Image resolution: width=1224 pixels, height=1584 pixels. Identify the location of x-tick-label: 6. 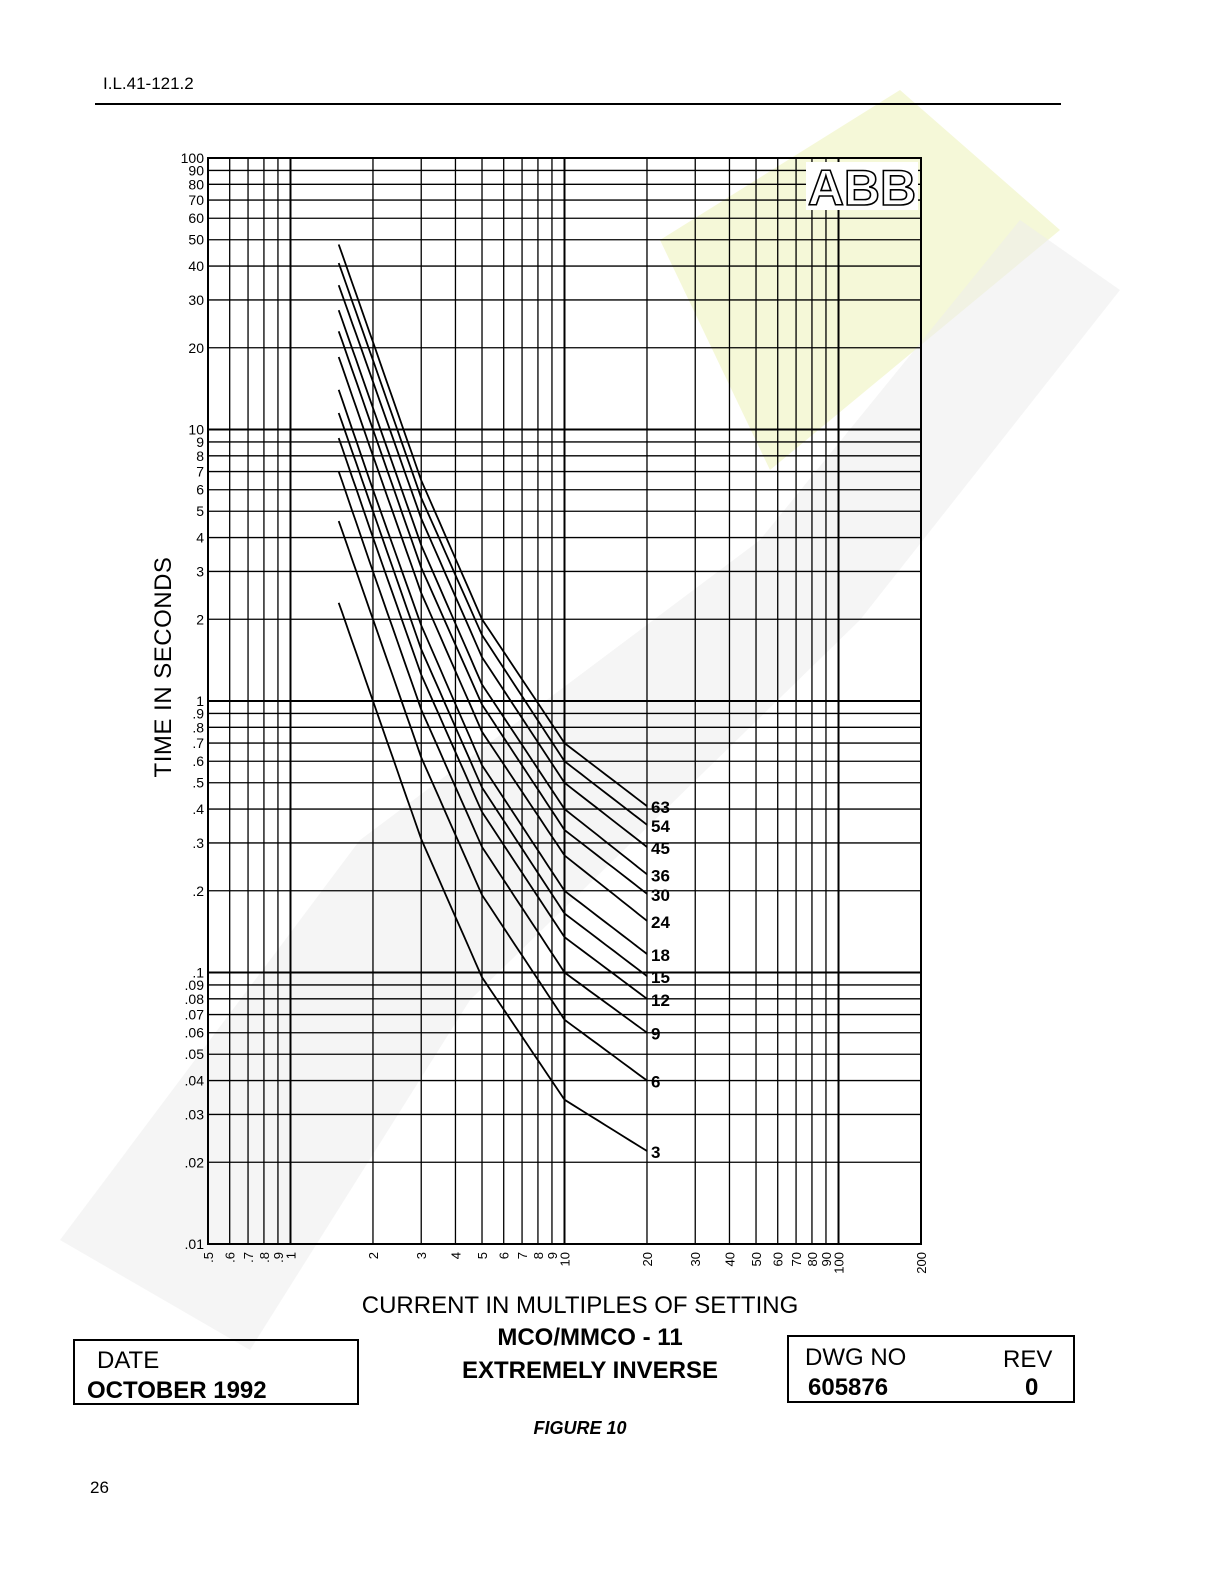
(504, 1255).